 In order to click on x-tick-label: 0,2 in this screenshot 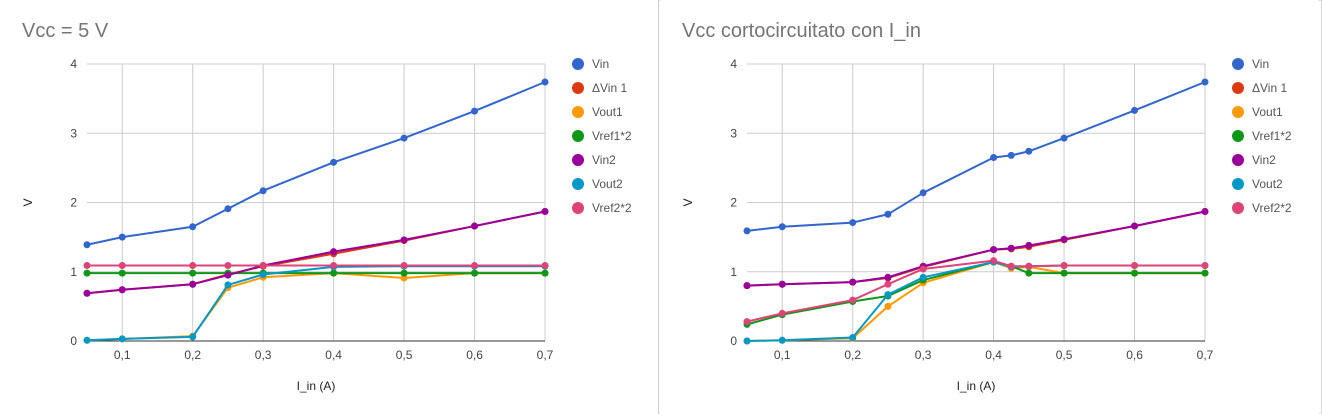, I will do `click(192, 355)`.